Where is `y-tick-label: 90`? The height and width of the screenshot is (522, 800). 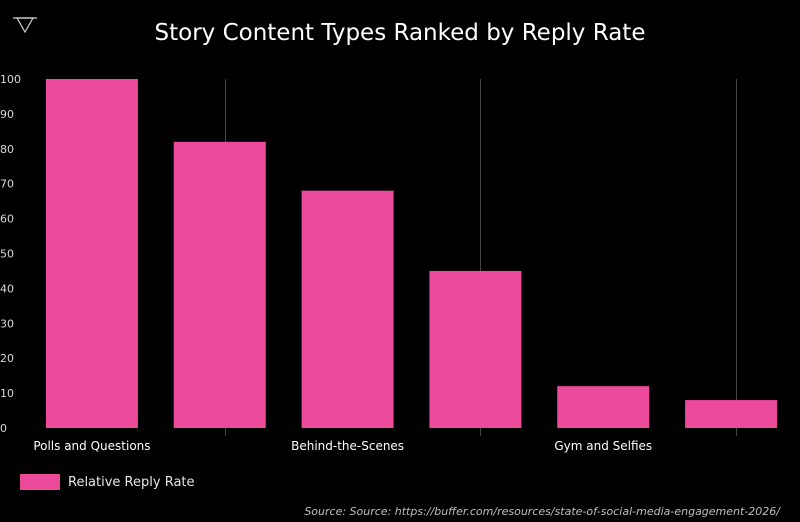
y-tick-label: 90 is located at coordinates (7, 114).